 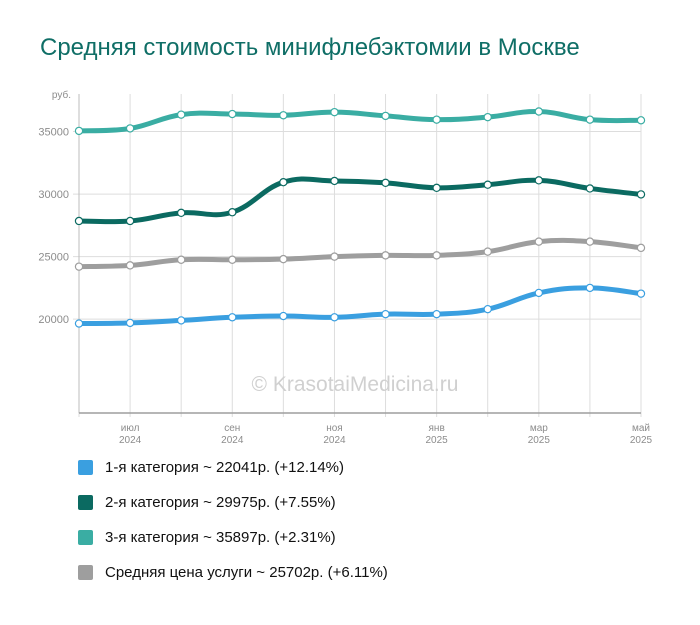 What do you see at coordinates (360, 121) in the screenshot?
I see `series-line-cat3` at bounding box center [360, 121].